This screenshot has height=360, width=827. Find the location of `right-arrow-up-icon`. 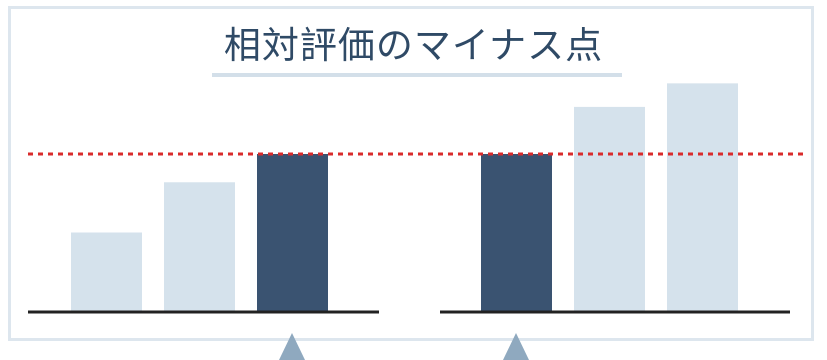

right-arrow-up-icon is located at coordinates (516, 346).